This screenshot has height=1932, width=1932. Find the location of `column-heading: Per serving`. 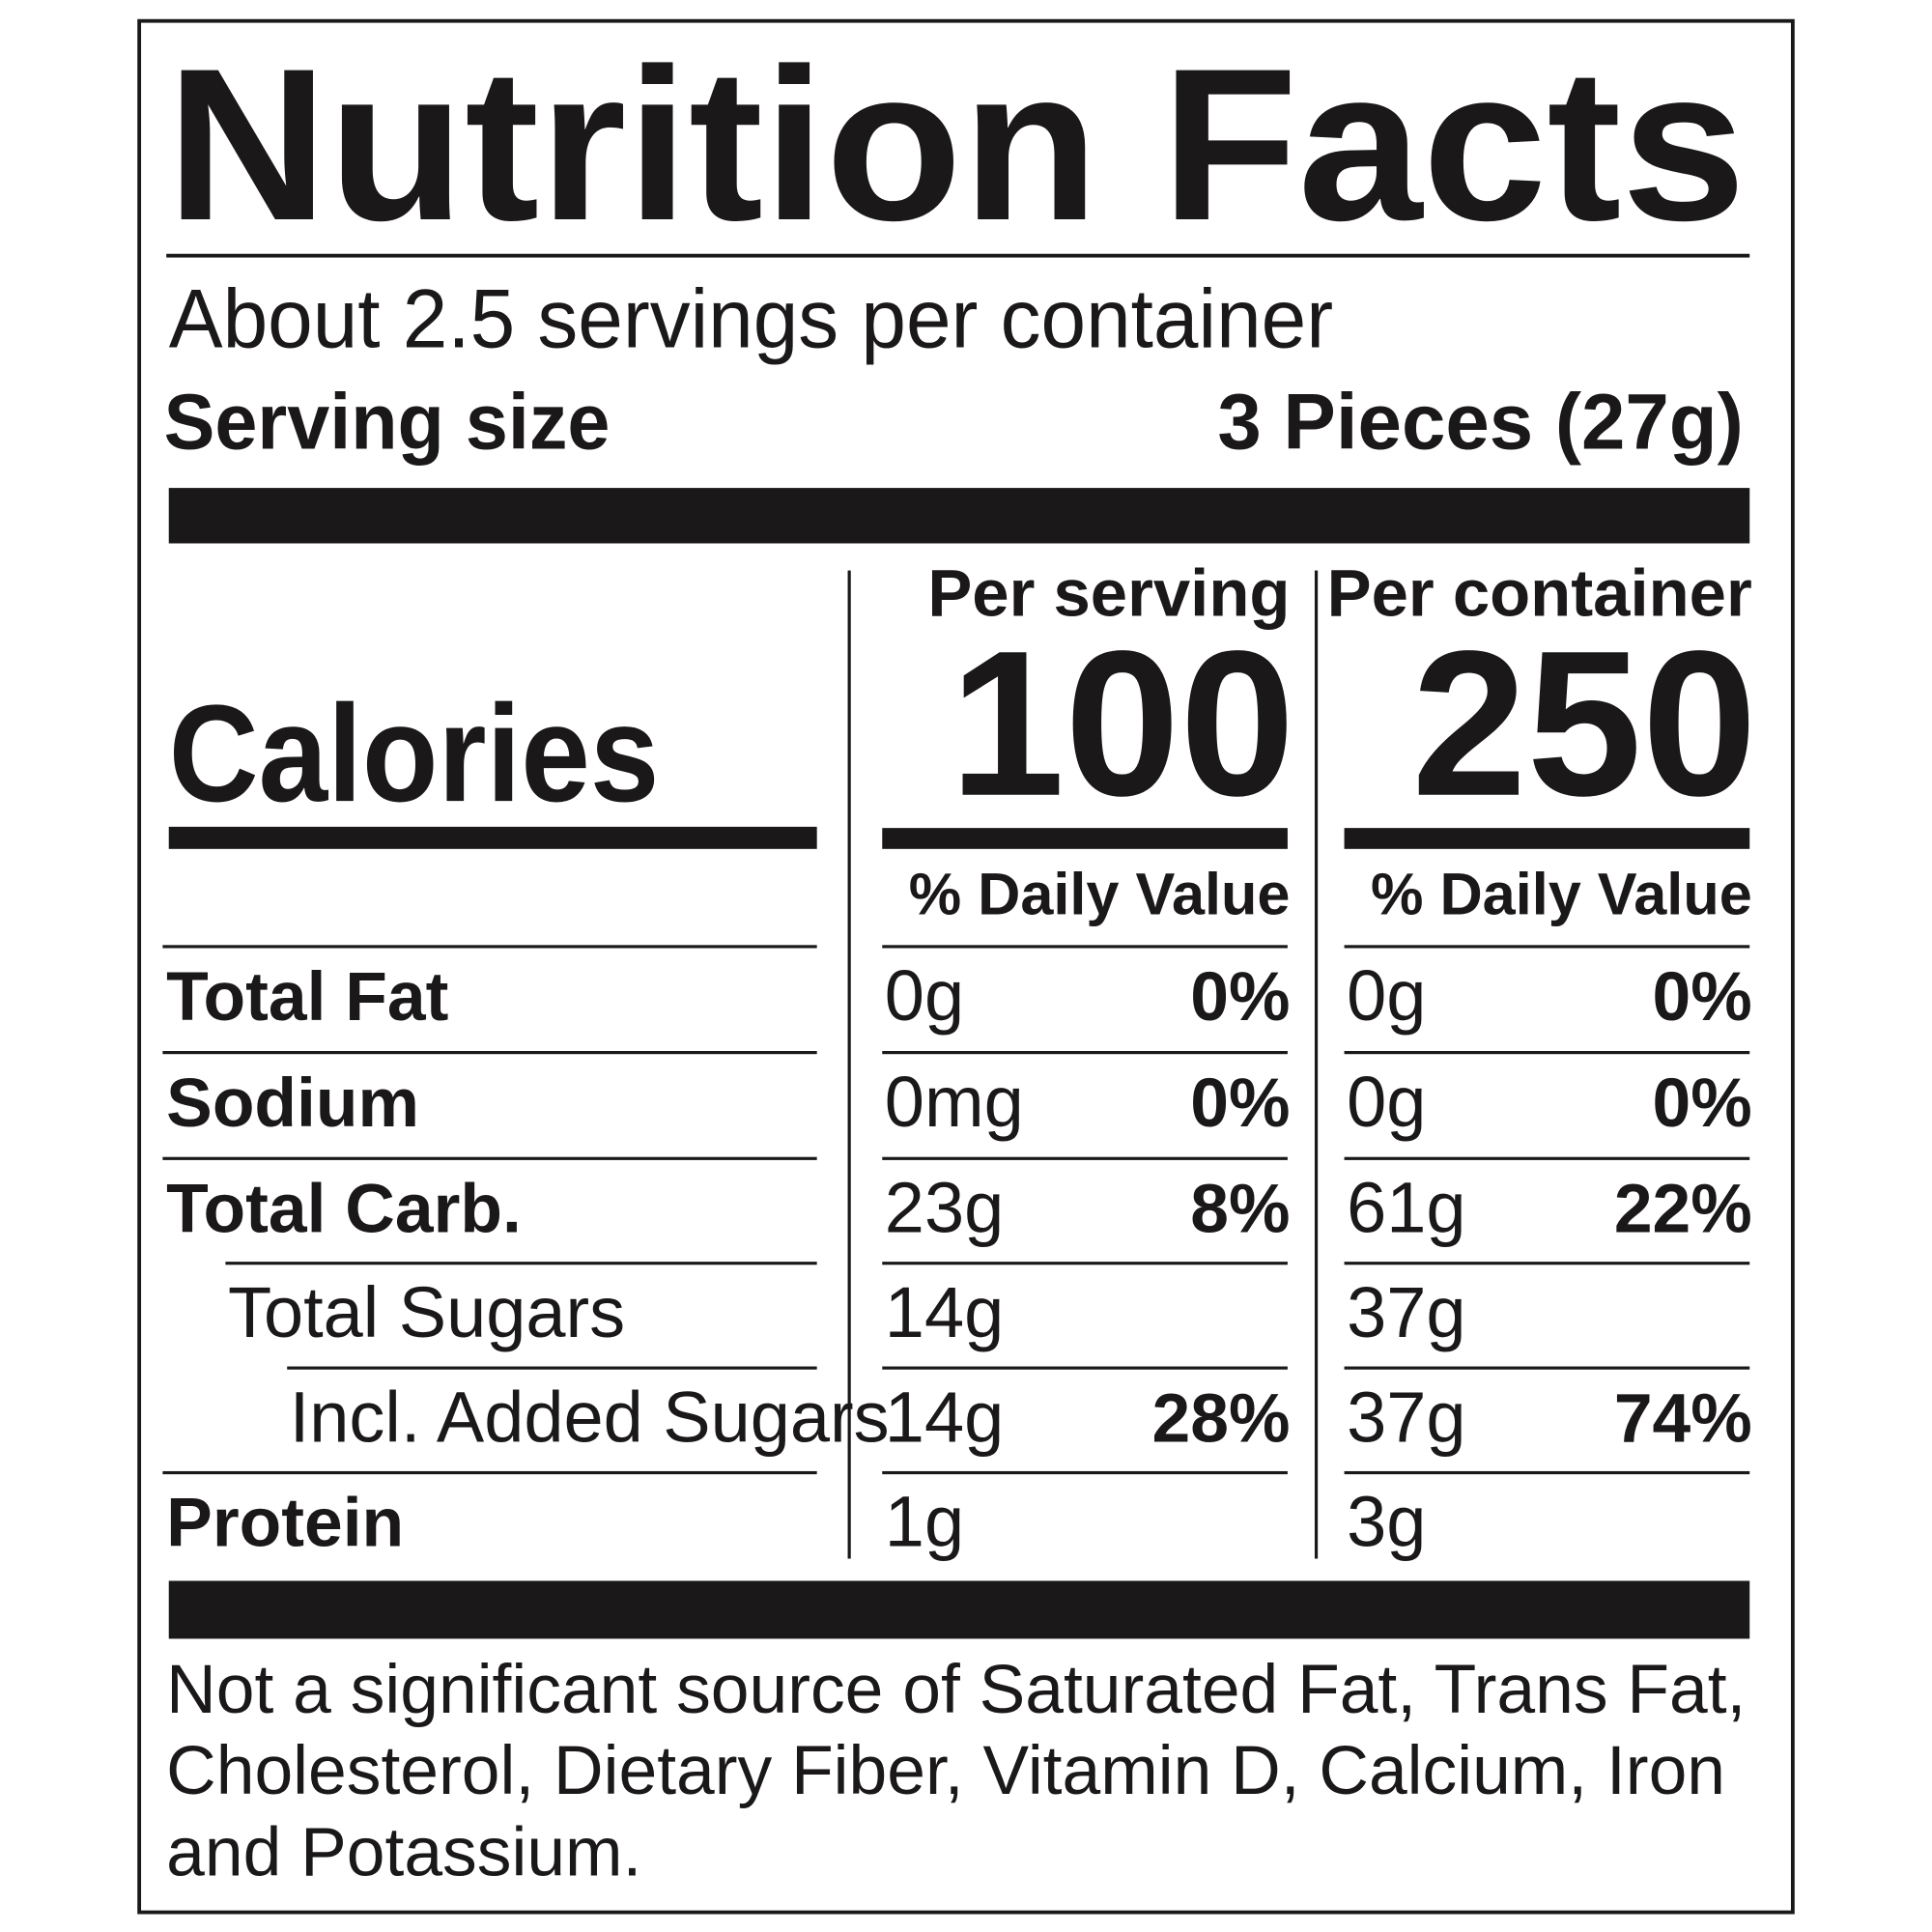

column-heading: Per serving is located at coordinates (1108, 593).